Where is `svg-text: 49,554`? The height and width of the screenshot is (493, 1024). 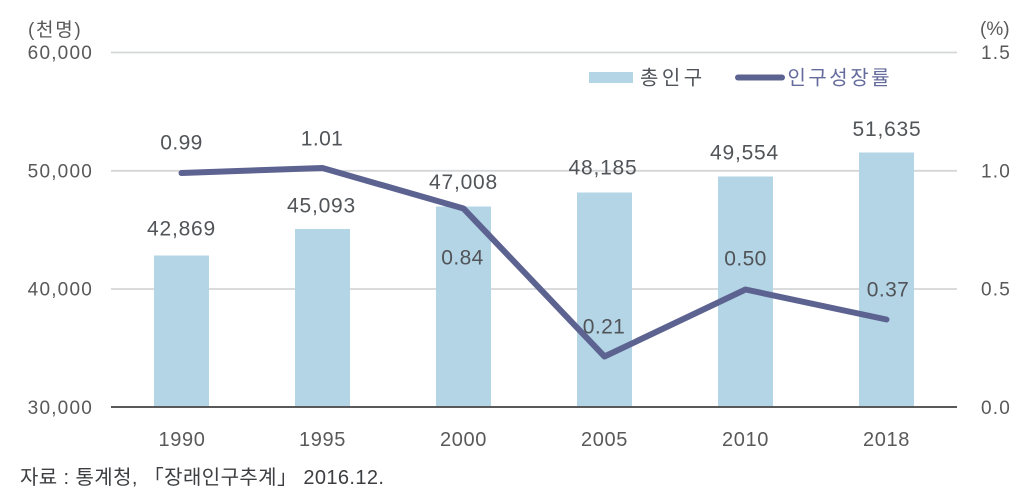 svg-text: 49,554 is located at coordinates (744, 153).